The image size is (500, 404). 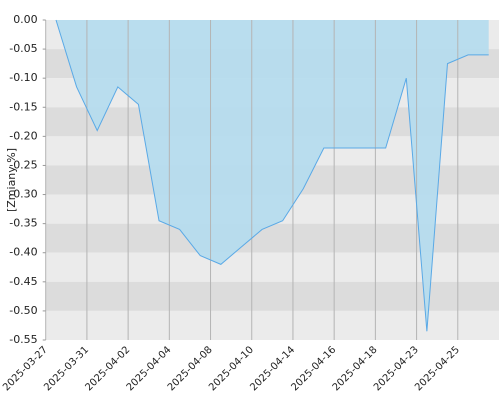 I want to click on y-tick-label: -0.55, so click(x=23, y=339).